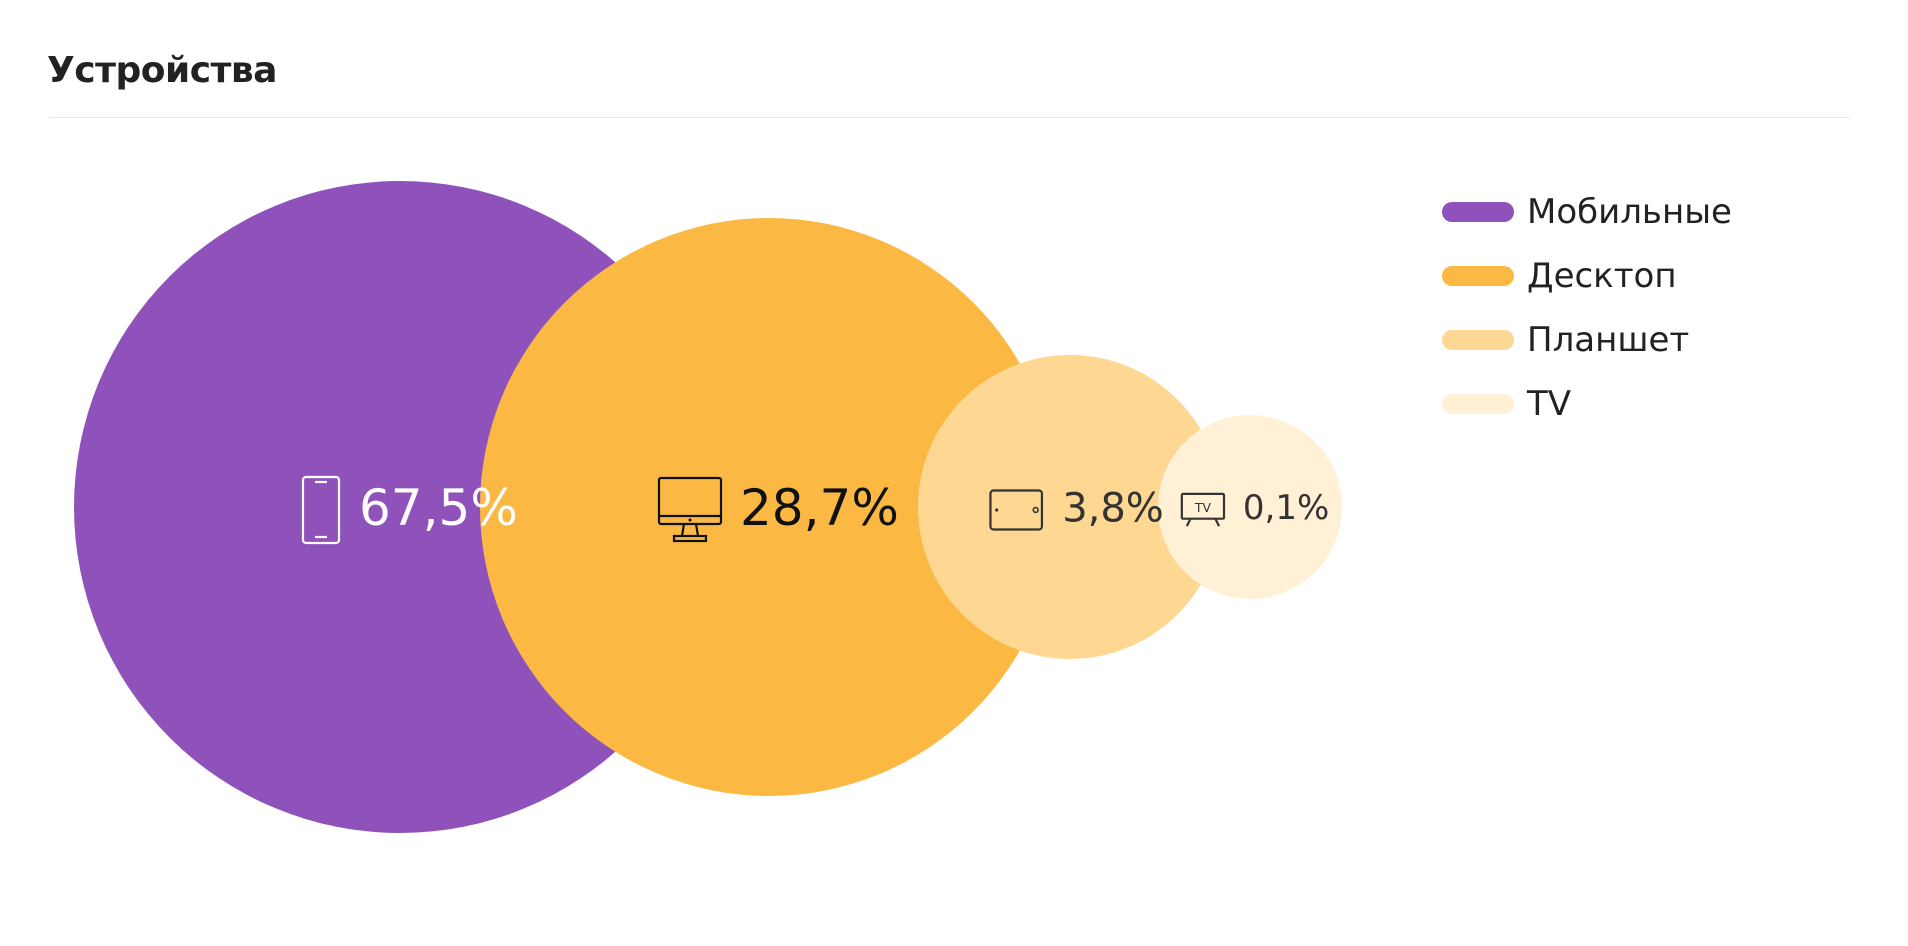 Image resolution: width=1908 pixels, height=946 pixels. I want to click on legend-label-tablet: Планшет, so click(1608, 340).